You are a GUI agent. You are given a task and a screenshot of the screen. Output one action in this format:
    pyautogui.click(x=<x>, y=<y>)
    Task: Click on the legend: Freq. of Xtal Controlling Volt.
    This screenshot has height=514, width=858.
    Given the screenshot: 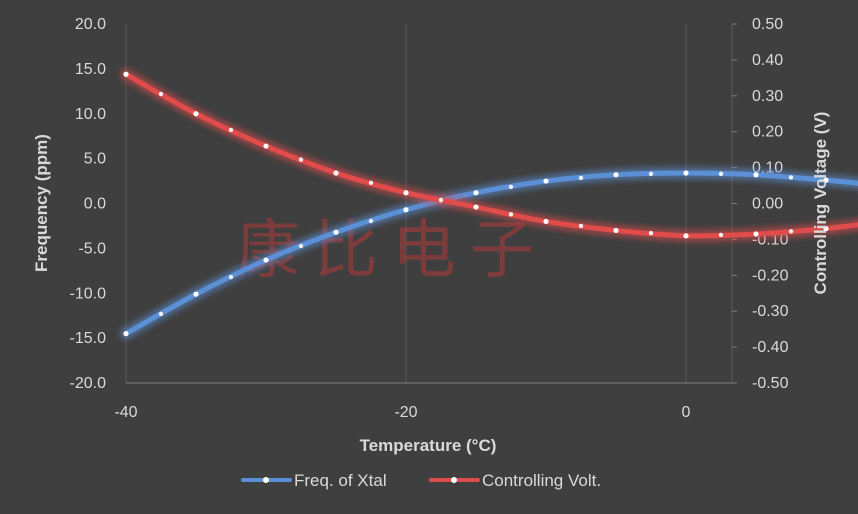 What is the action you would take?
    pyautogui.click(x=421, y=480)
    